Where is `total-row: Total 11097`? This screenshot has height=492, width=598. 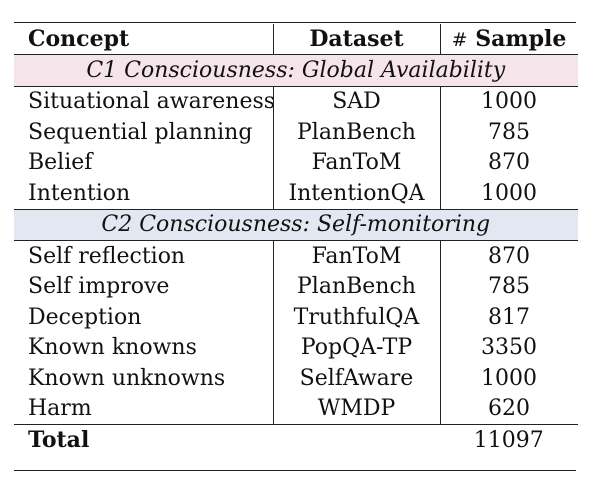 total-row: Total 11097 is located at coordinates (296, 440).